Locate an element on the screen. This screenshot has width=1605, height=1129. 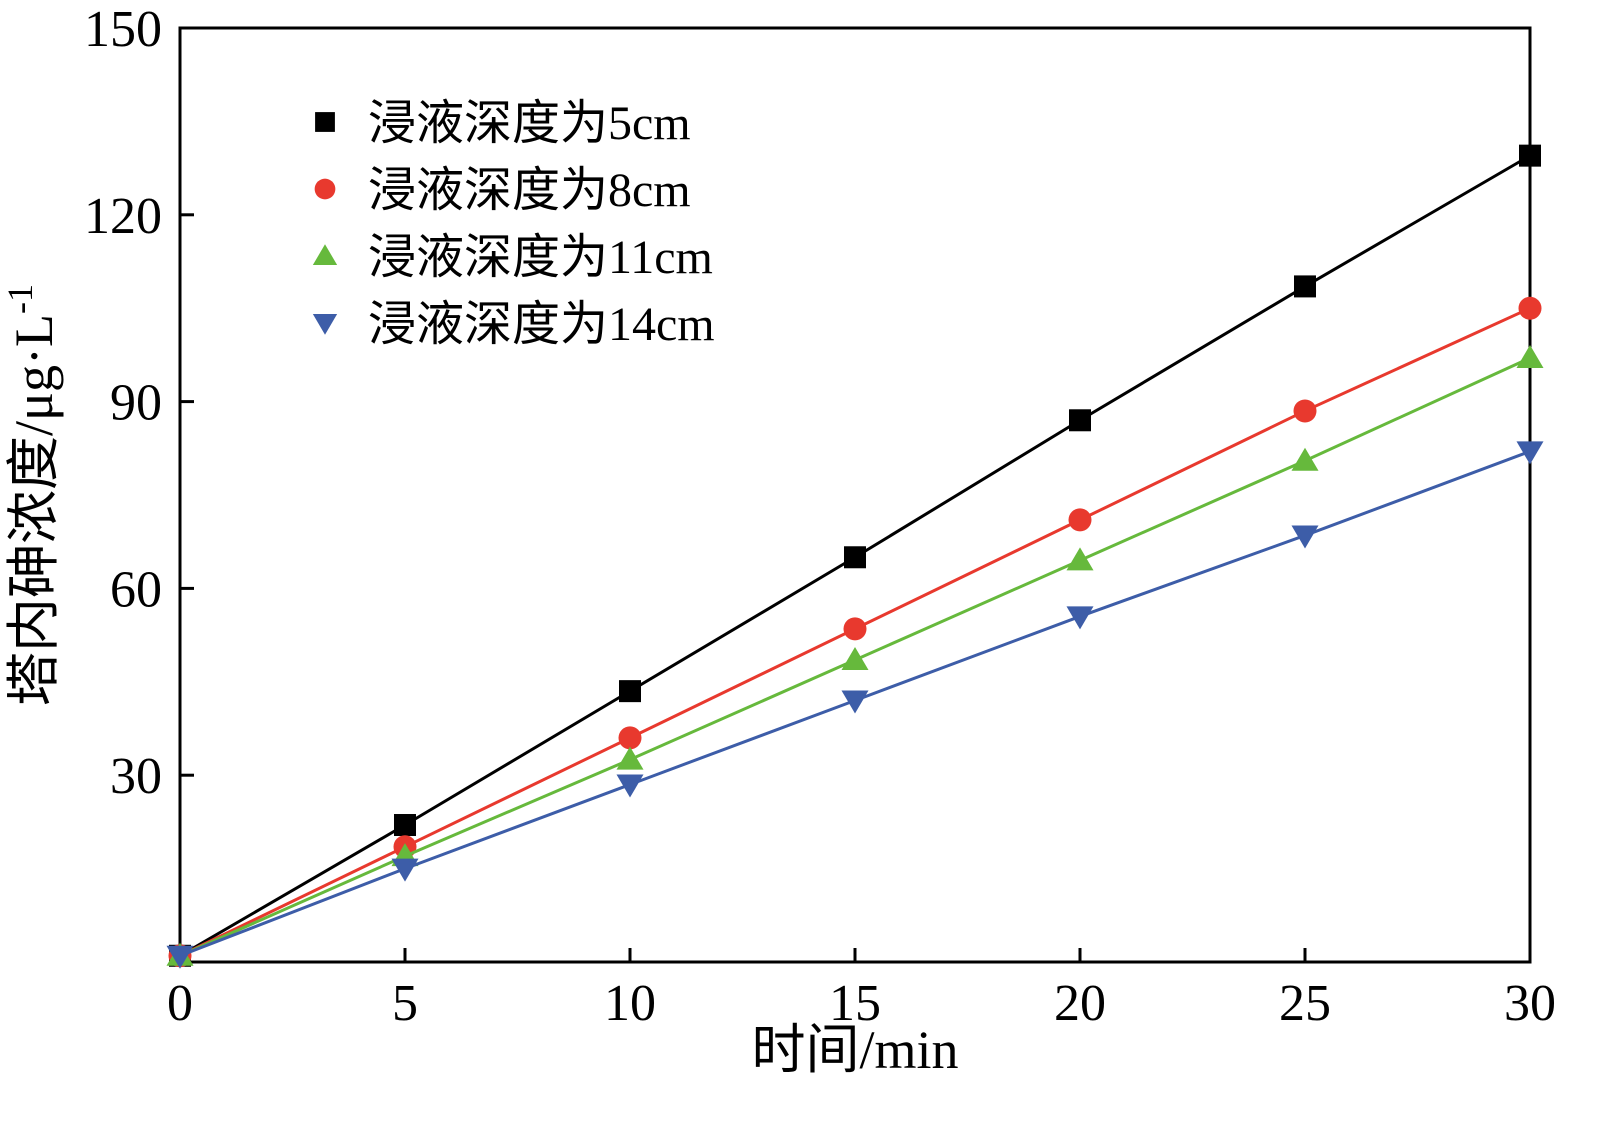
legend-entry-3: 浸液深度为14cm is located at coordinates (513, 324).